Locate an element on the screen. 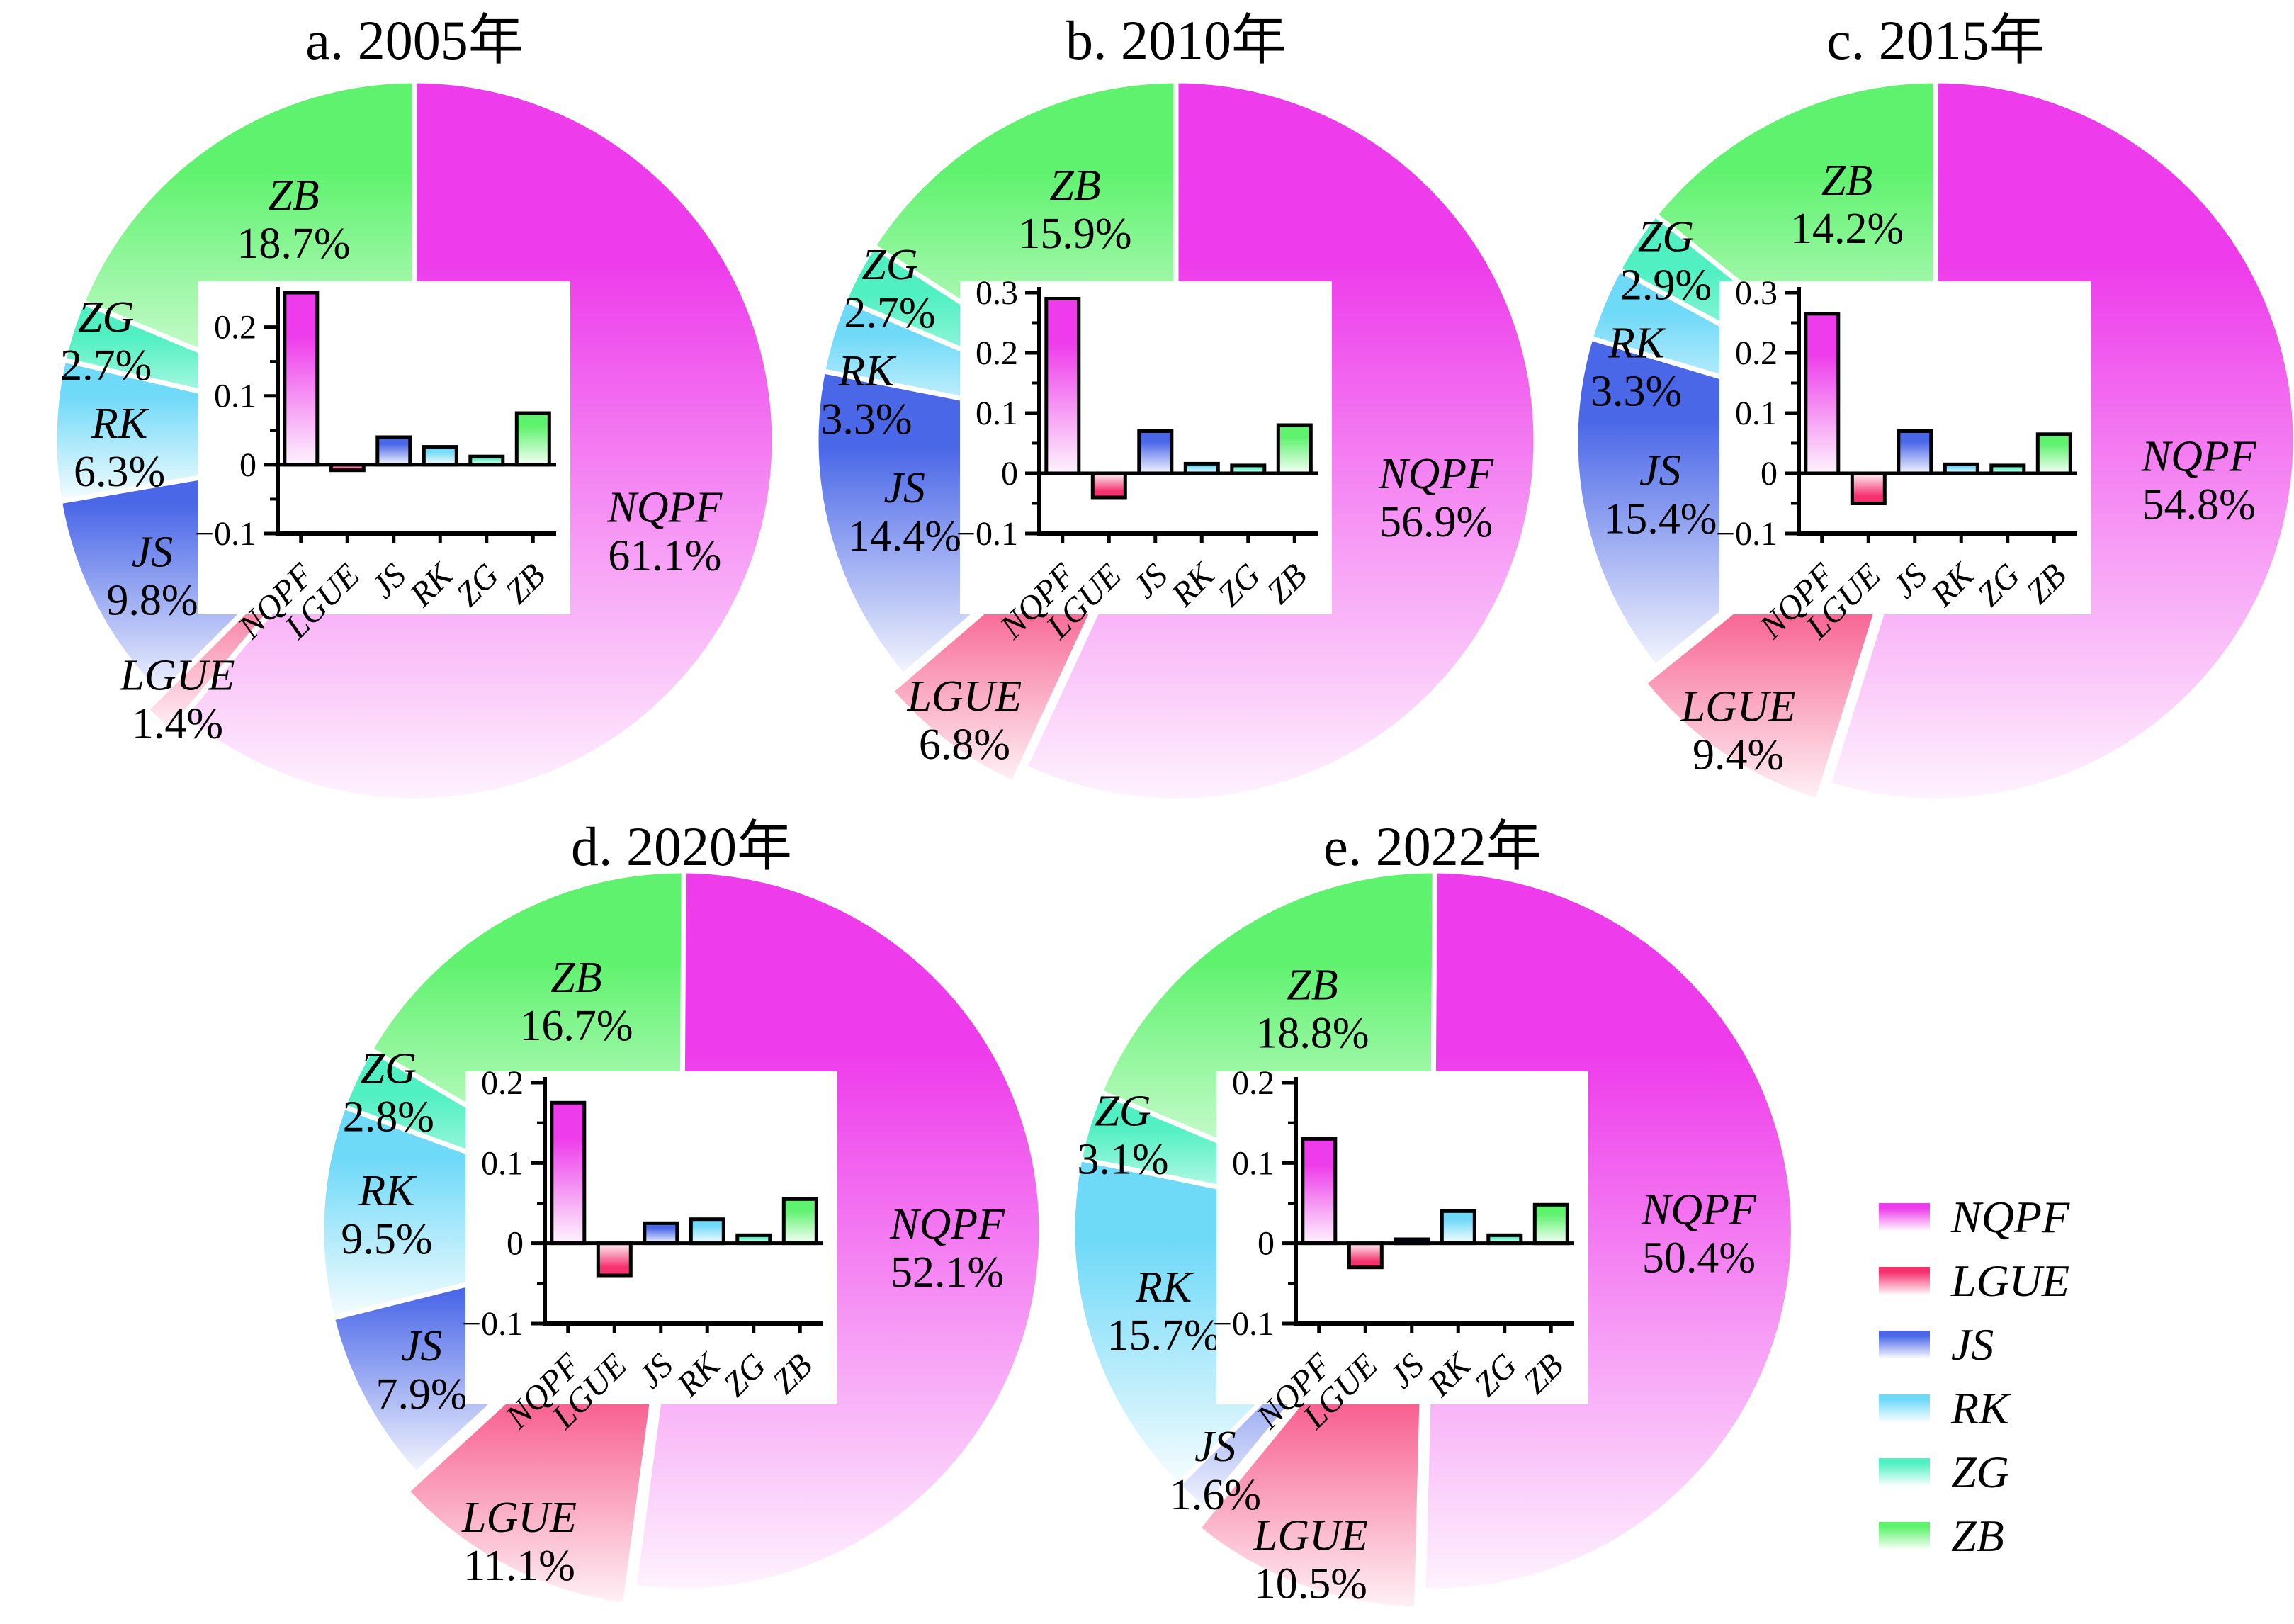 The height and width of the screenshot is (1624, 2294). pie-label-e-rk: RK 15.7% is located at coordinates (1164, 1311).